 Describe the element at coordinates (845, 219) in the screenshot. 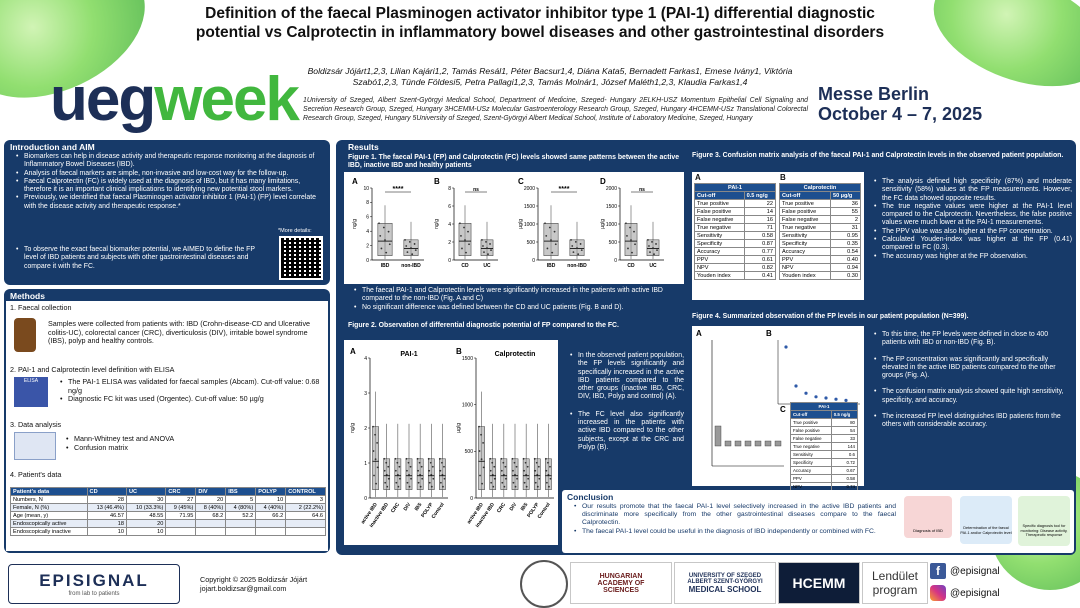

I see `table-cell: 2` at that location.